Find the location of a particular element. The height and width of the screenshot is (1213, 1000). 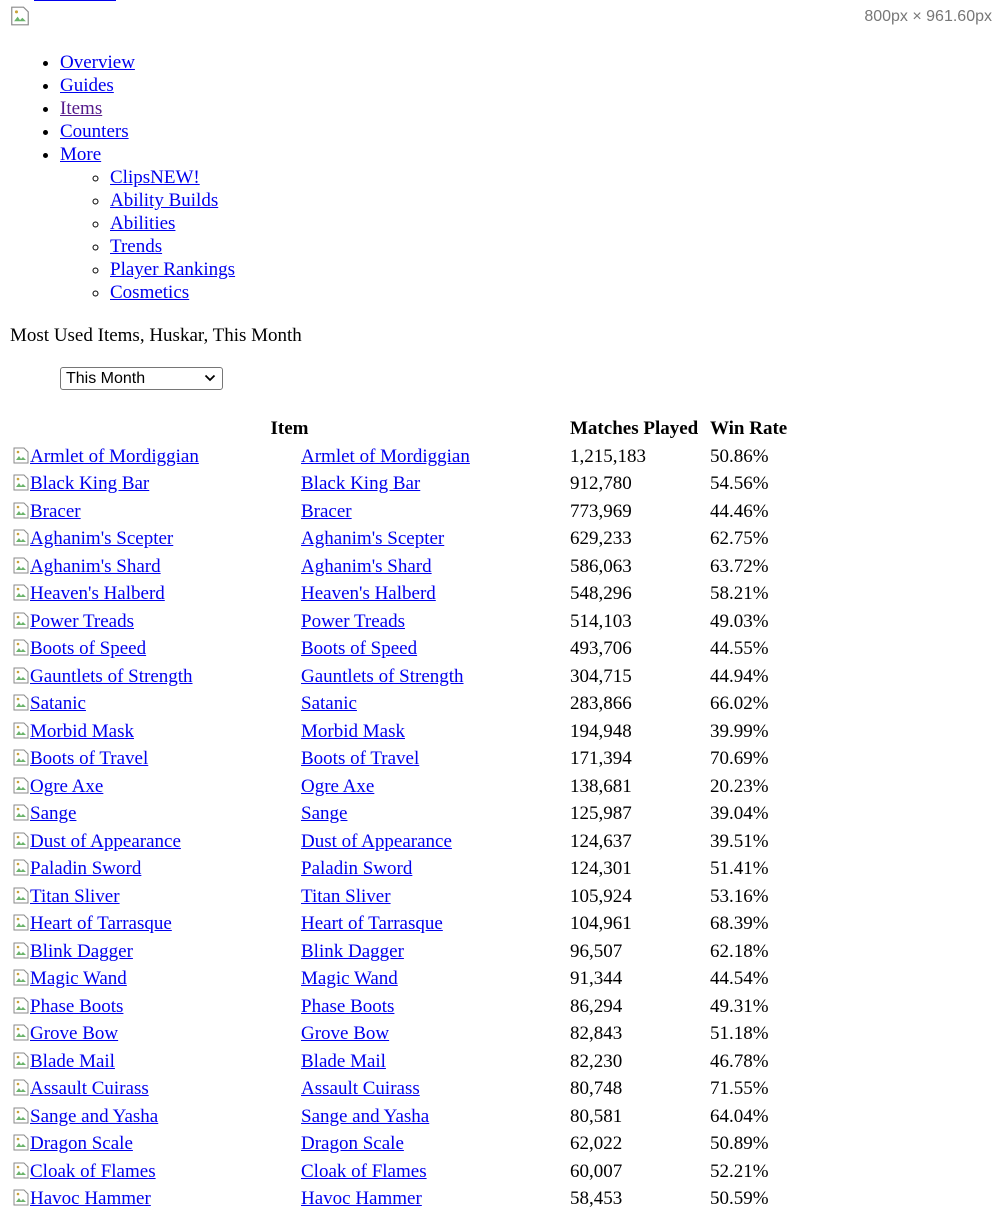

item-name-link: Power Treads is located at coordinates (353, 621).